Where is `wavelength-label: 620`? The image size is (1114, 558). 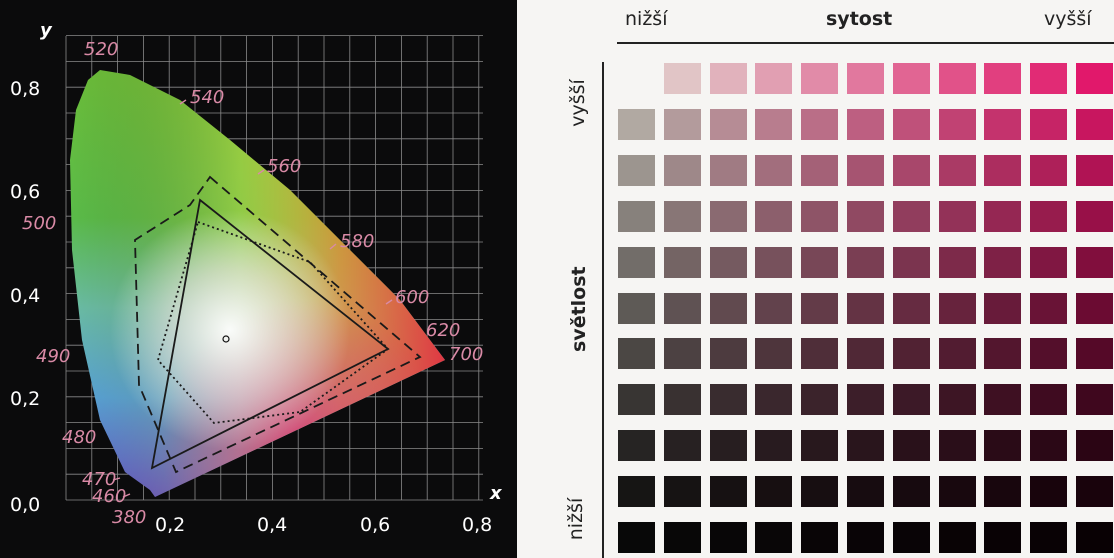
wavelength-label: 620 is located at coordinates (443, 330).